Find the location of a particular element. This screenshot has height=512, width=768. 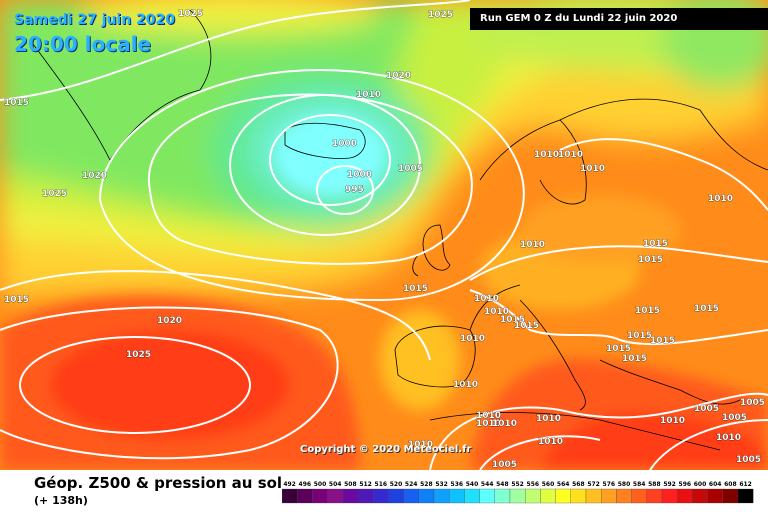

pressure-label: 995 is located at coordinates (354, 190).